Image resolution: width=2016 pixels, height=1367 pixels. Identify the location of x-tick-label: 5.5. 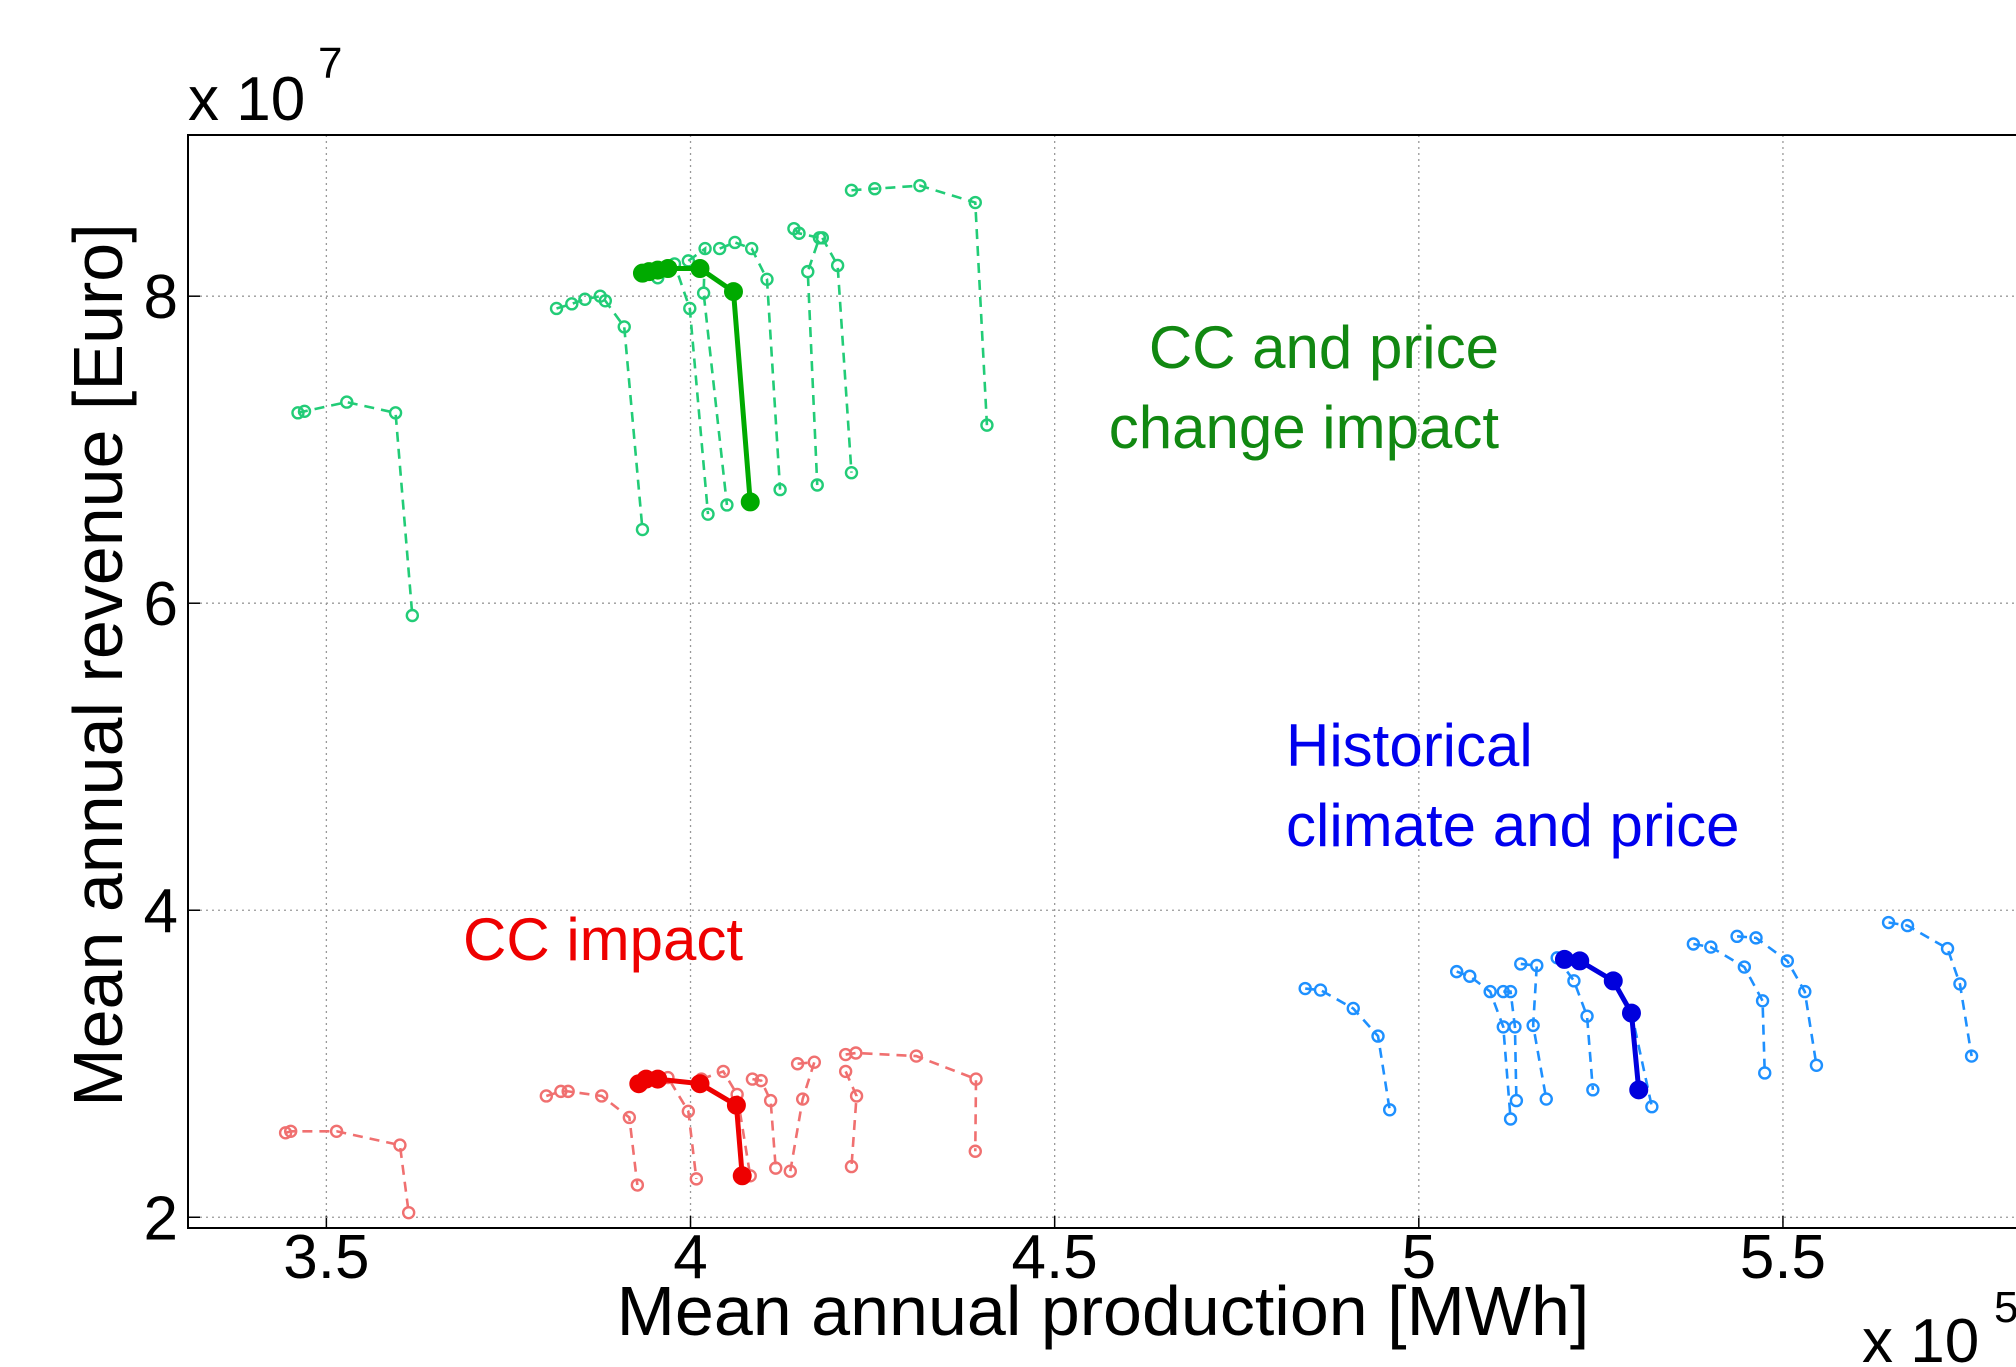
(1783, 1257).